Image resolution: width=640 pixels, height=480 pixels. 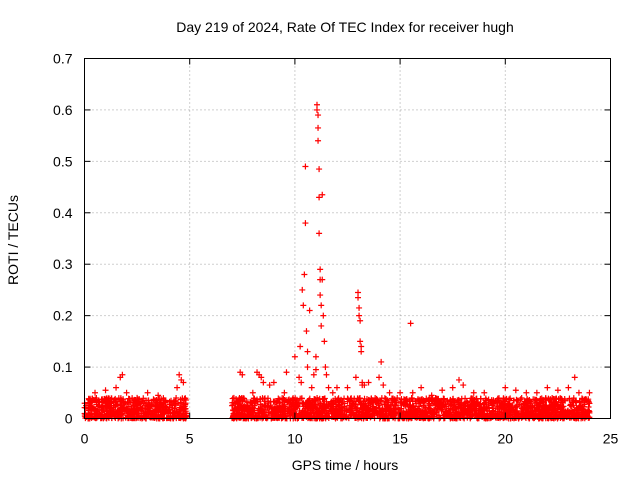 I want to click on y-tick-label: 0.5, so click(x=63, y=161).